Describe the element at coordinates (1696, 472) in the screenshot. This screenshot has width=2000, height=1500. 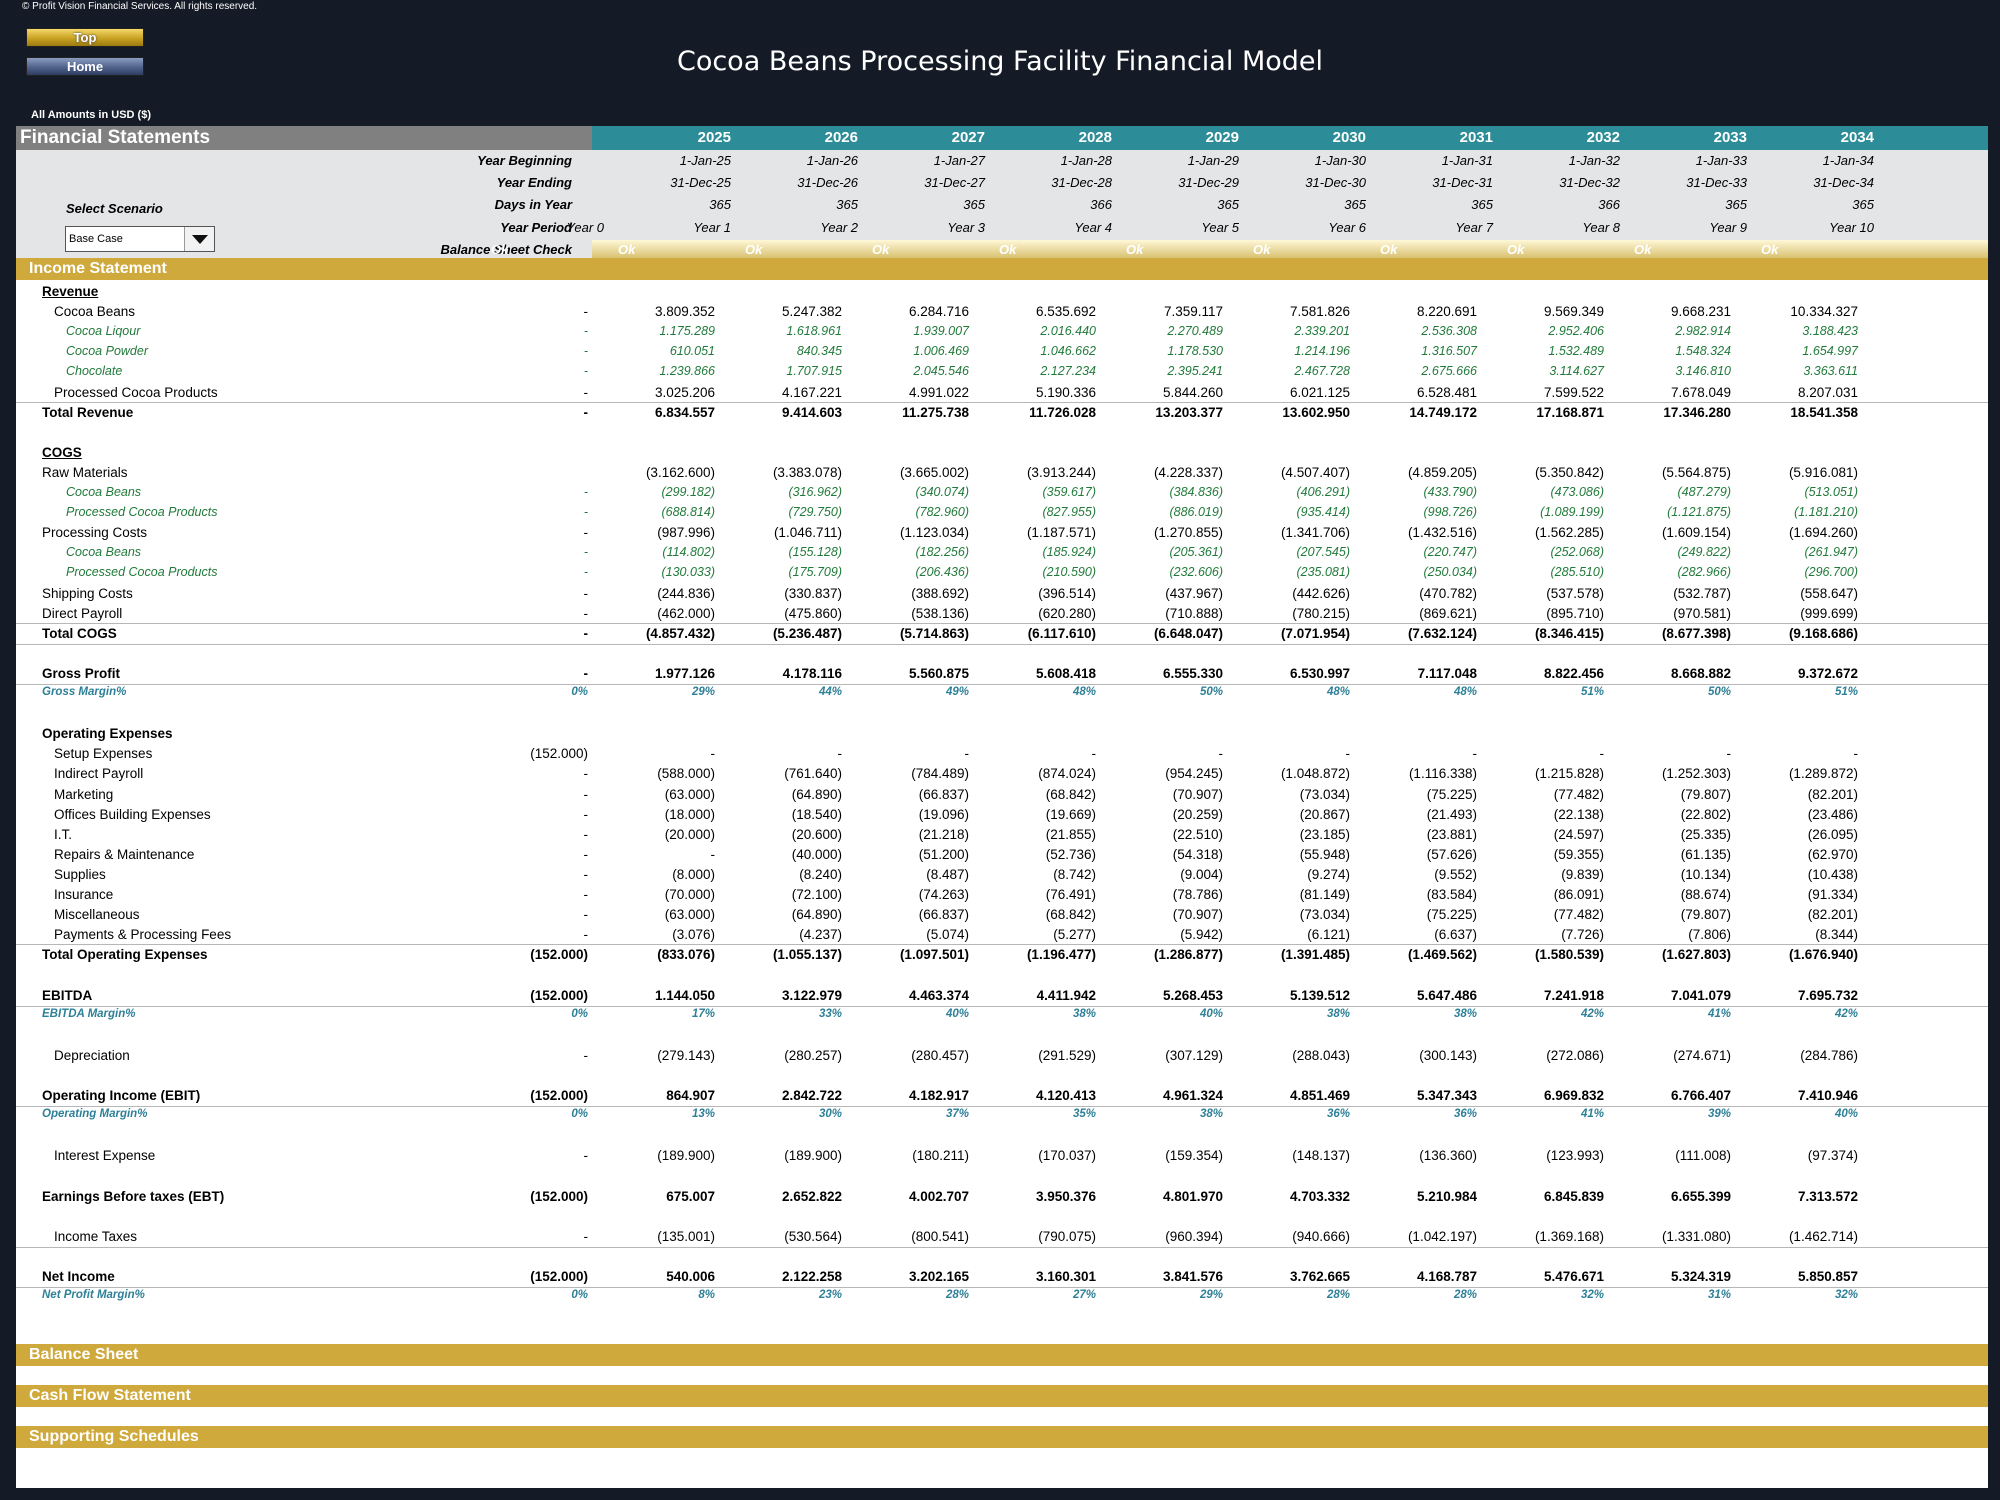
I see `row-value: (5.564.875)` at that location.